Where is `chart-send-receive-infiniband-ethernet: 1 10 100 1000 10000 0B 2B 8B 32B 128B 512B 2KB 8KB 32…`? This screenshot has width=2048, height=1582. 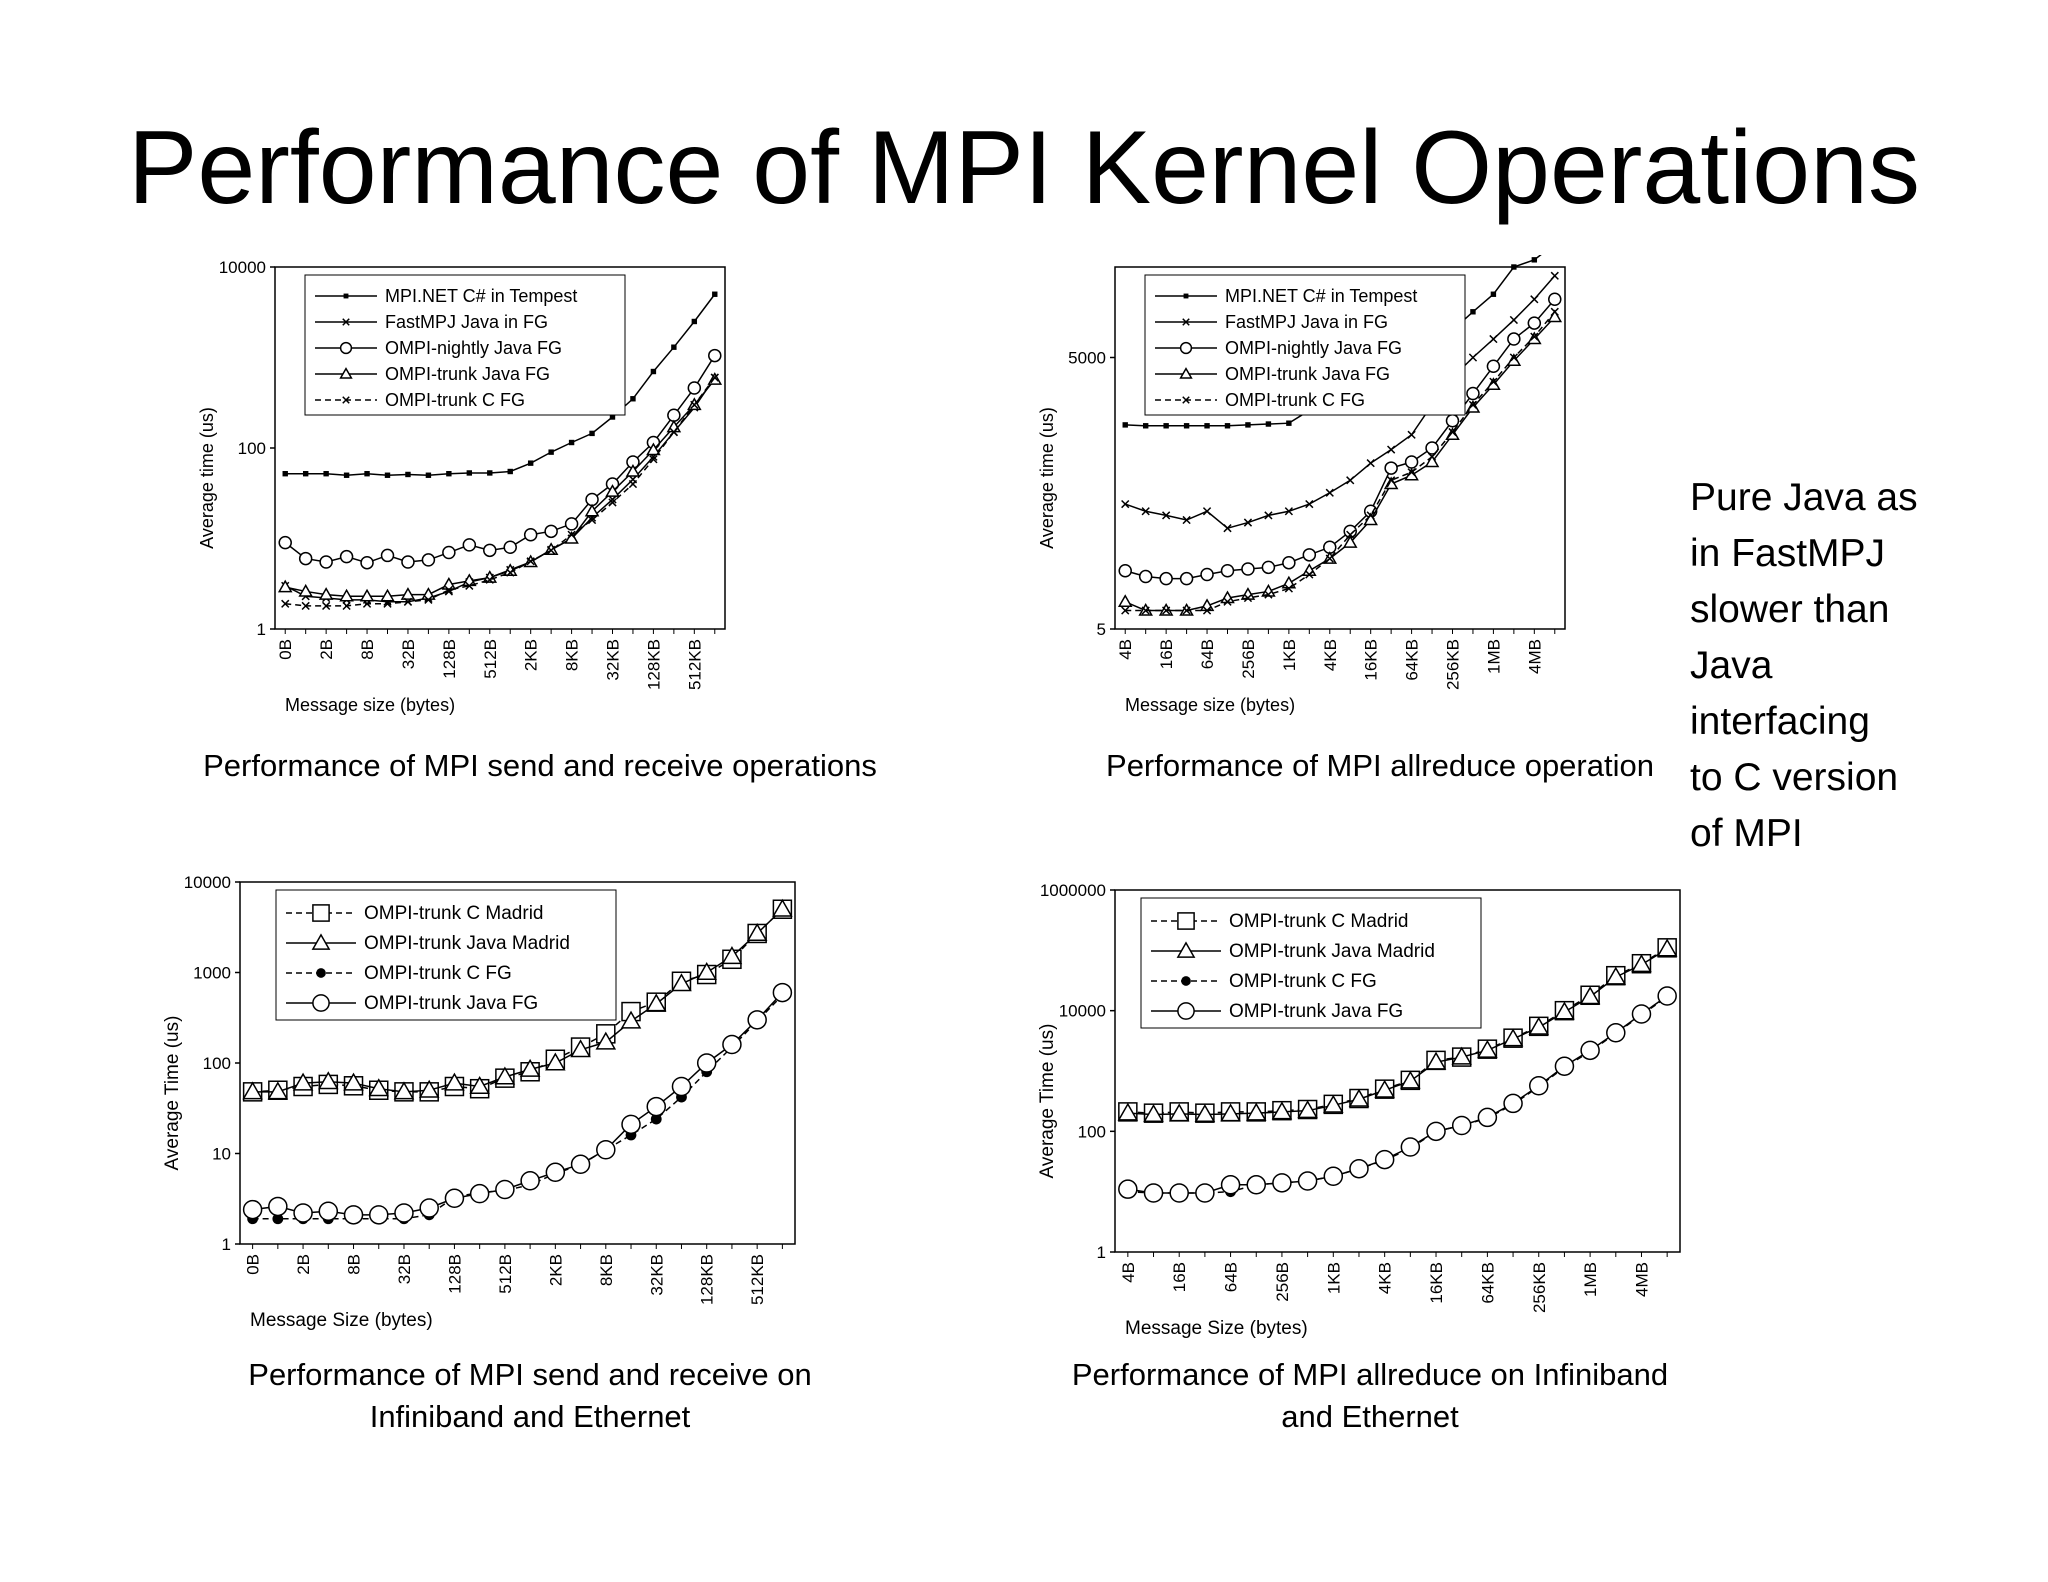
chart-send-receive-infiniband-ethernet: 1 10 100 1000 10000 0B 2B 8B 32B 128B 512B 2KB 8KB 32… is located at coordinates (479, 1102).